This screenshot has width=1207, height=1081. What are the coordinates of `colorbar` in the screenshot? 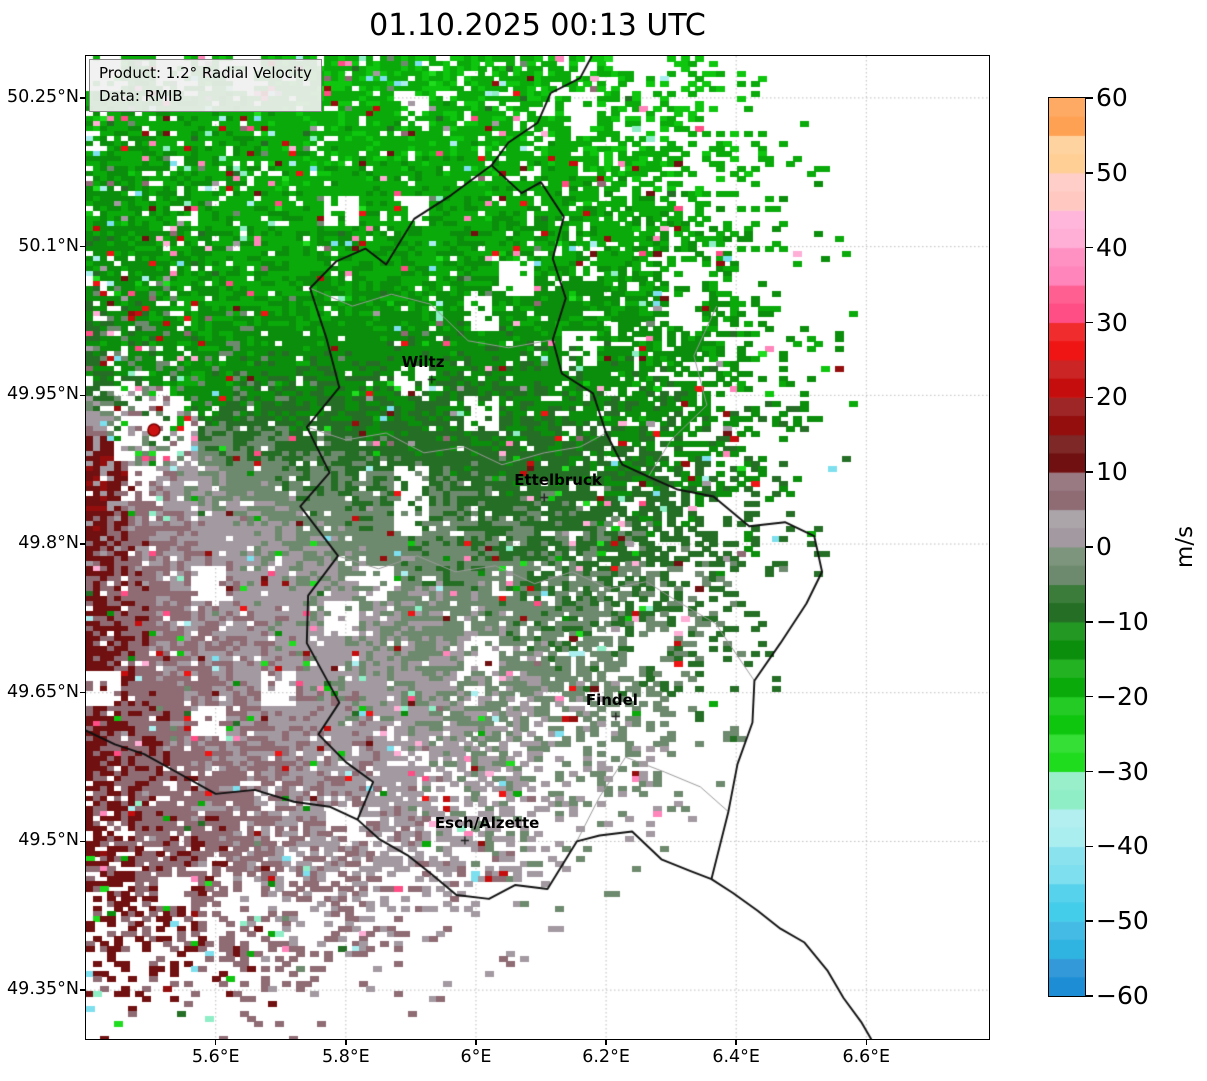 It's located at (1067, 547).